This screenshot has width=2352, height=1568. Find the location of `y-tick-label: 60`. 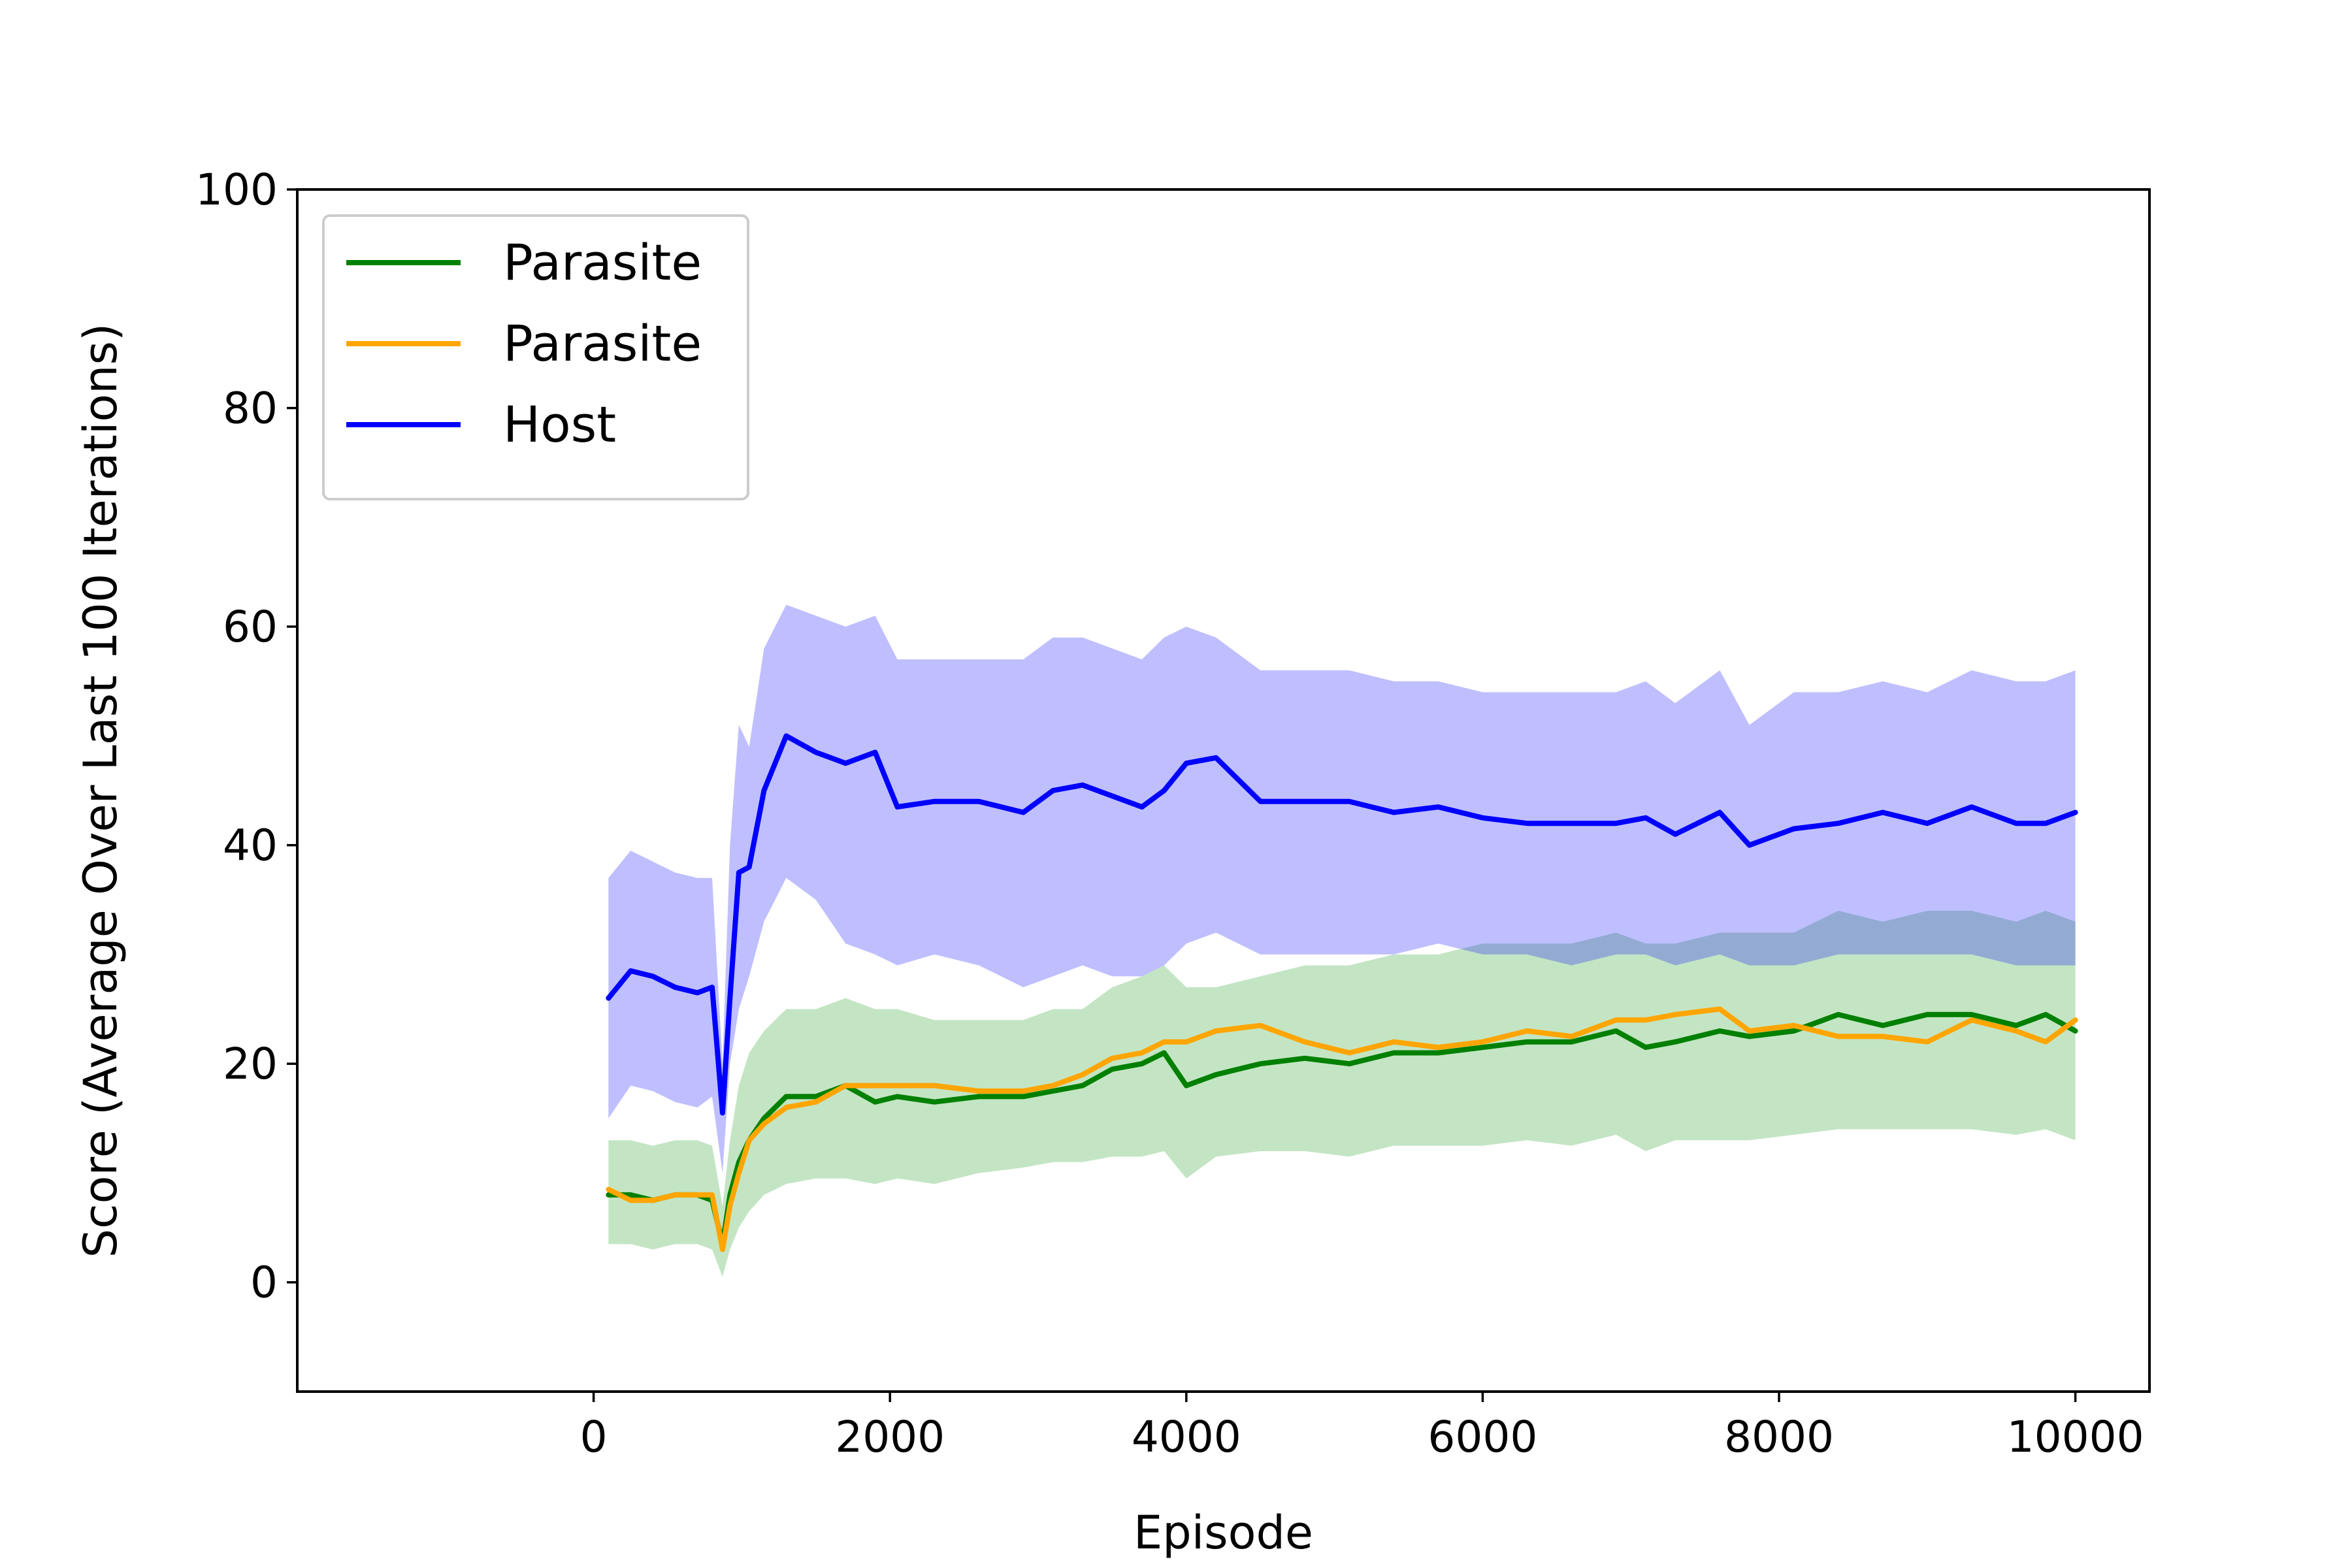

y-tick-label: 60 is located at coordinates (250, 627).